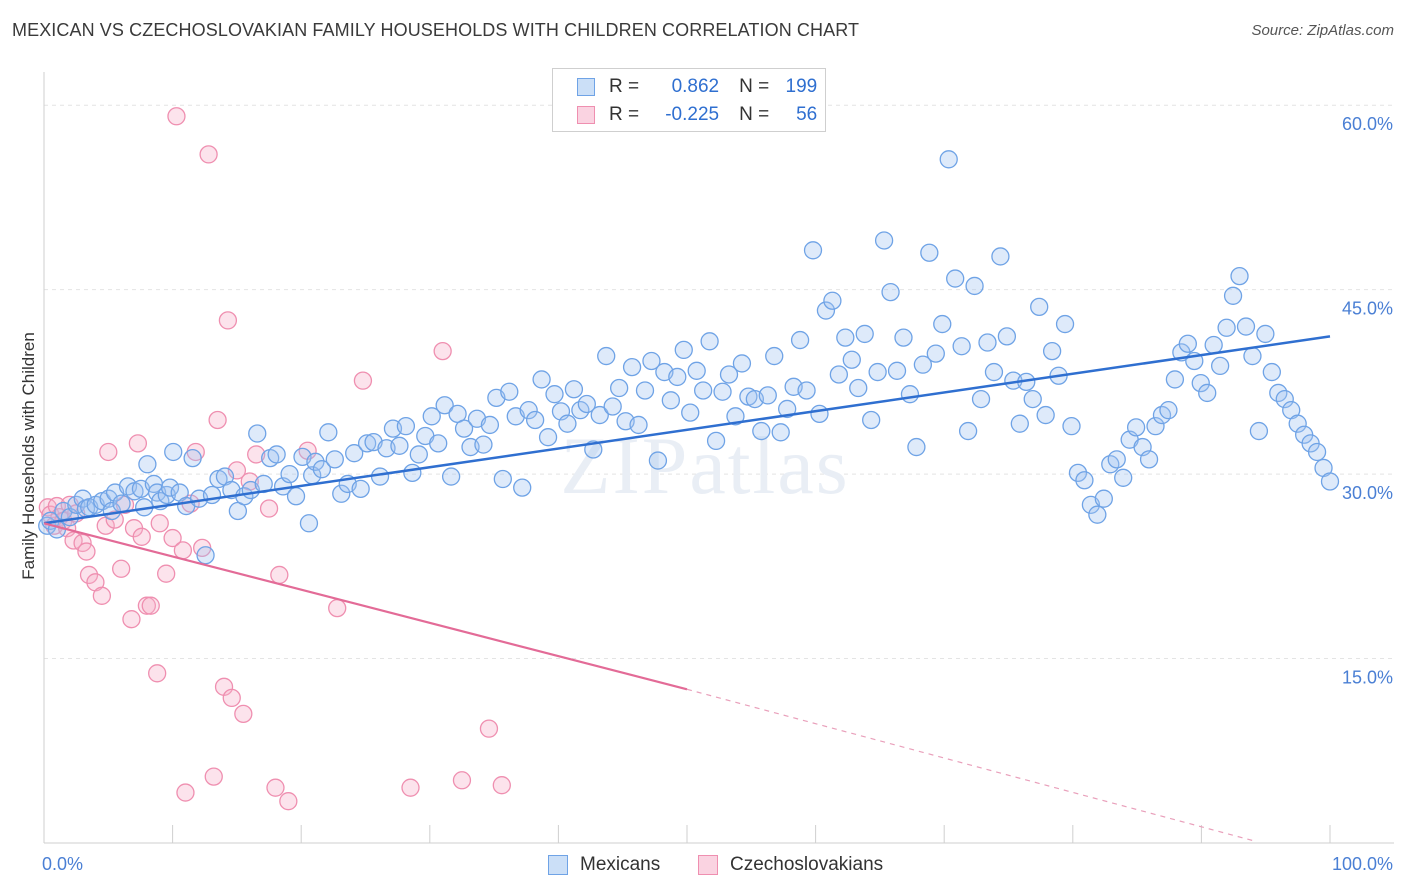 This screenshot has width=1406, height=892. Describe the element at coordinates (586, 115) in the screenshot. I see `legend-swatch-pink` at that location.